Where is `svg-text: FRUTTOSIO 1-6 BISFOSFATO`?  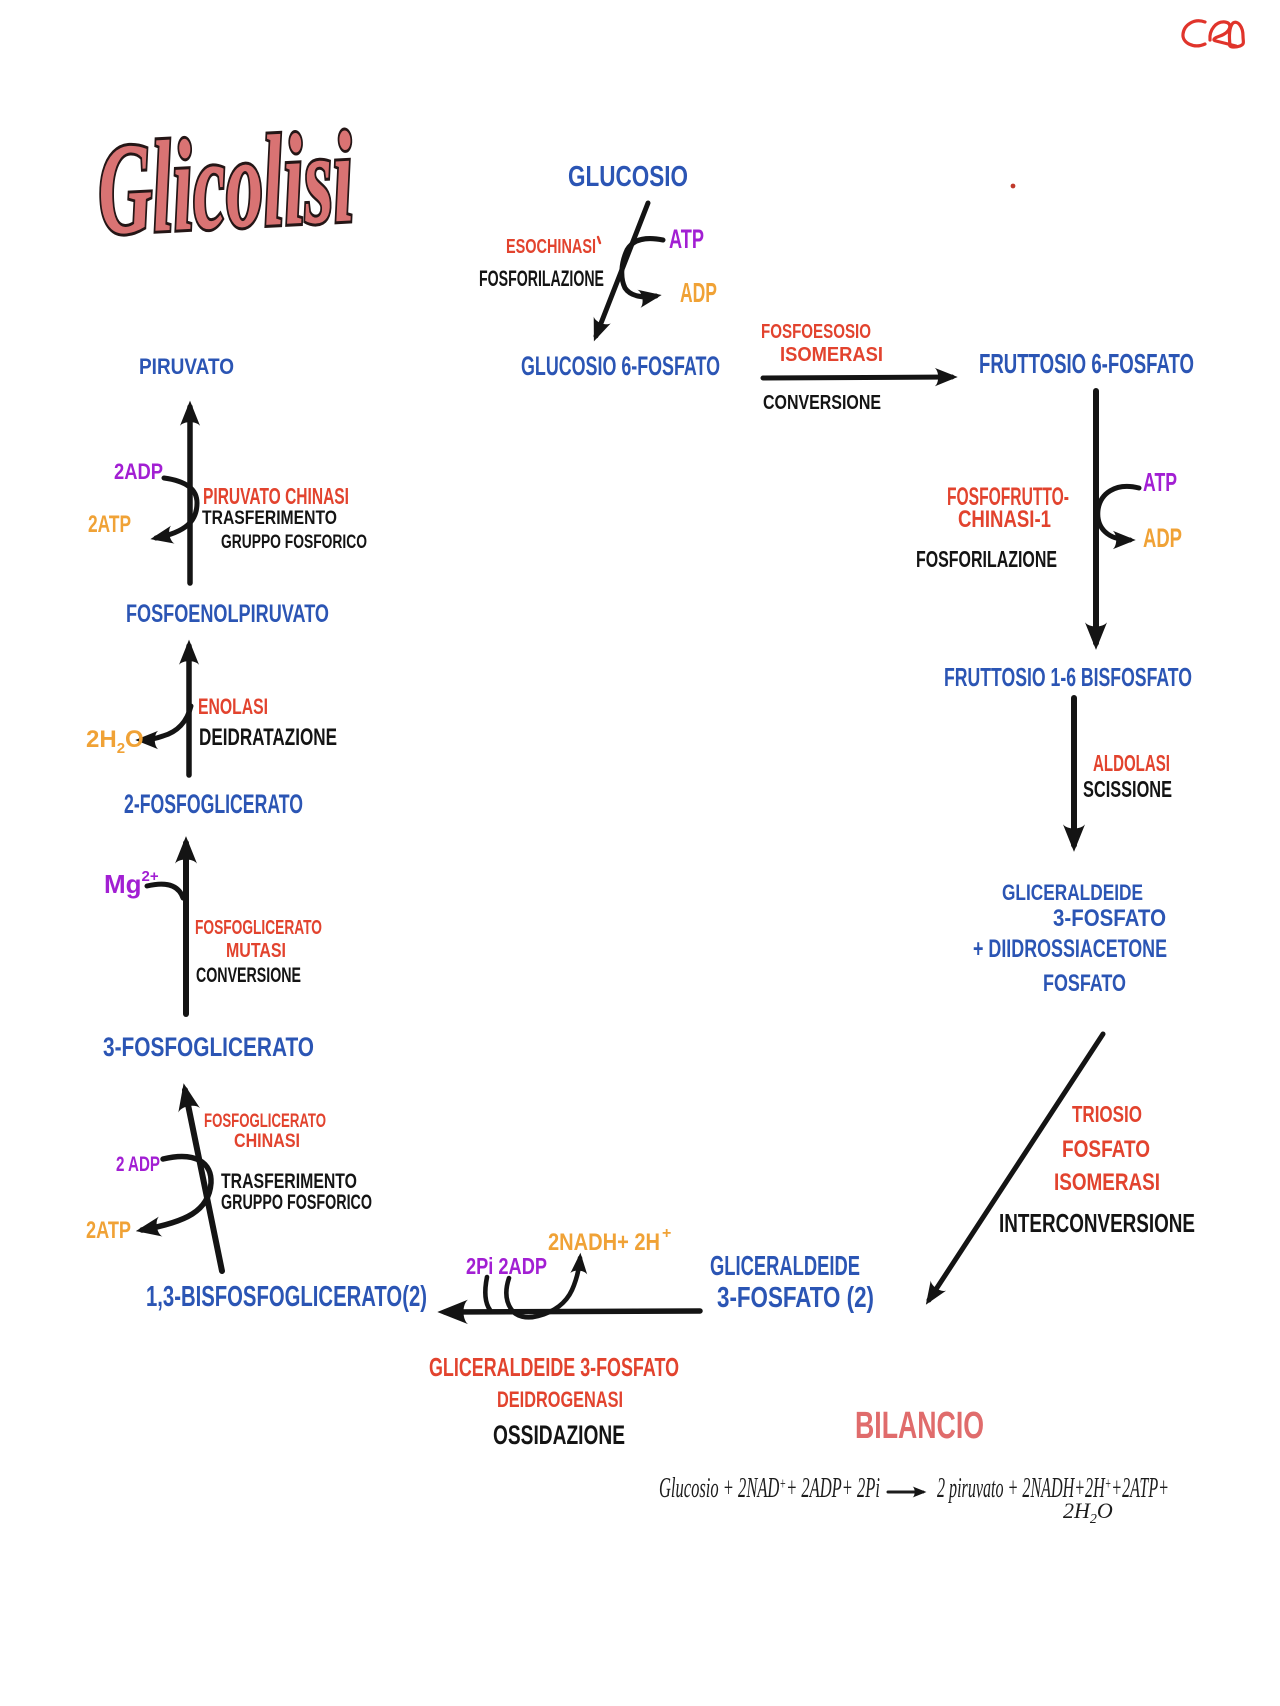
svg-text: FRUTTOSIO 1-6 BISFOSFATO is located at coordinates (1068, 677).